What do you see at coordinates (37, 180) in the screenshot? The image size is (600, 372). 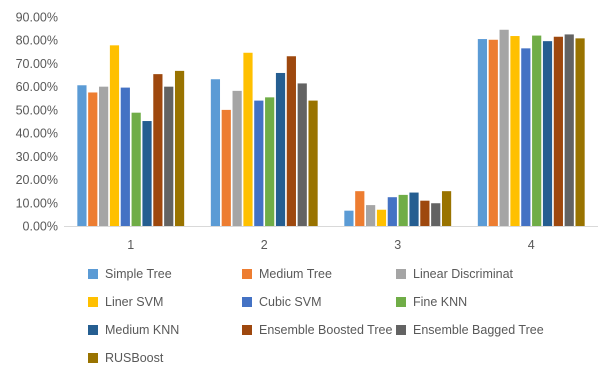 I see `y-tick-label: 20.00%` at bounding box center [37, 180].